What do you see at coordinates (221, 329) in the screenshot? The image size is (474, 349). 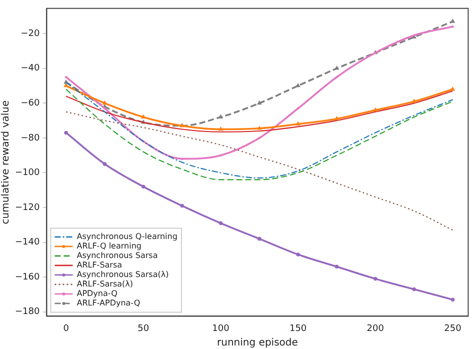 I see `x-tick-label: 100` at bounding box center [221, 329].